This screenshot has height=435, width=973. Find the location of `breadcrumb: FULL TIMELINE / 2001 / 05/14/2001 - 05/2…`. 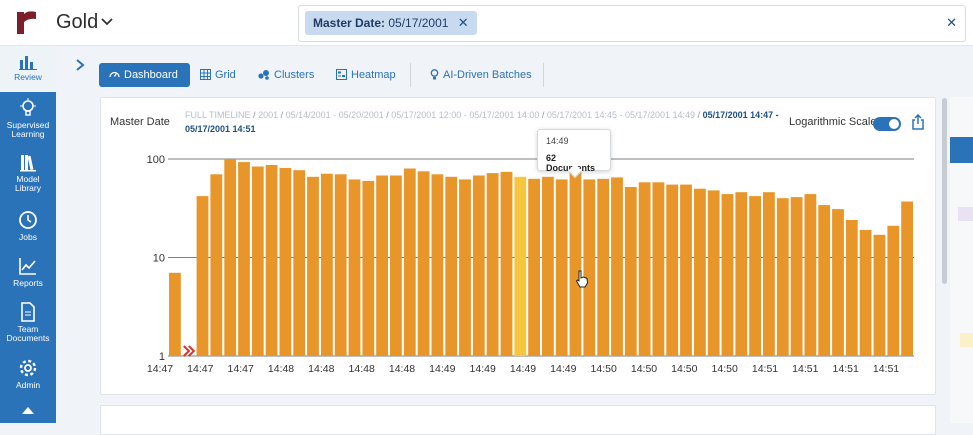

breadcrumb: FULL TIMELINE / 2001 / 05/14/2001 - 05/2… is located at coordinates (482, 122).